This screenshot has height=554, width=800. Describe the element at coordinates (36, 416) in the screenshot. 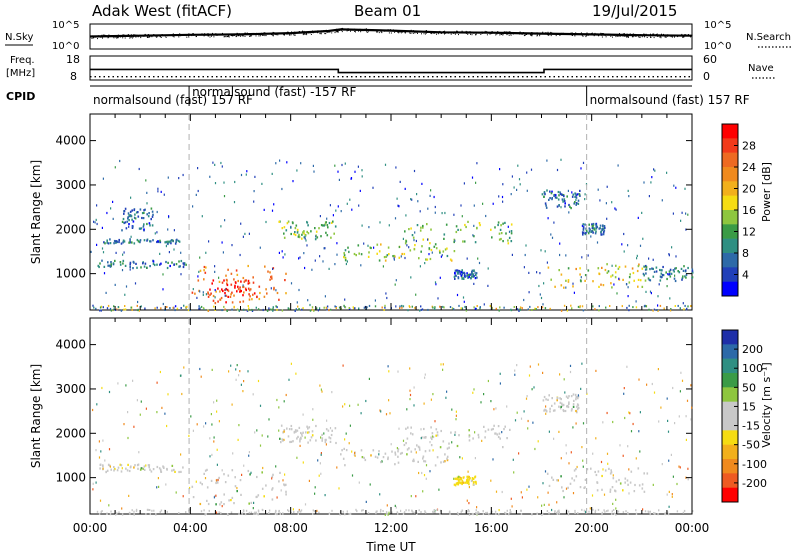

I see `velocity-ylabel: Slant Range [km]` at that location.